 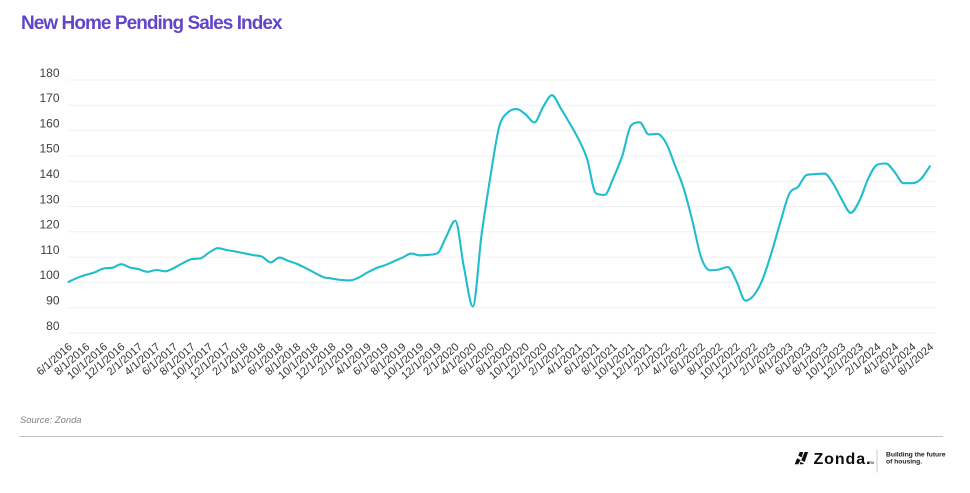 I want to click on svg-text: 90, so click(x=53, y=301).